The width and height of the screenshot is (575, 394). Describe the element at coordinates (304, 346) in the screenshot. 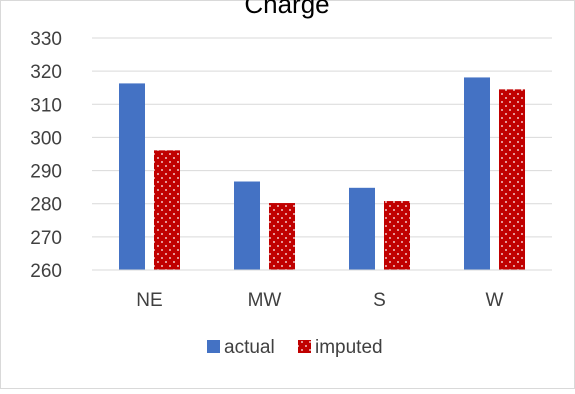

I see `legend-swatch-imputed` at that location.